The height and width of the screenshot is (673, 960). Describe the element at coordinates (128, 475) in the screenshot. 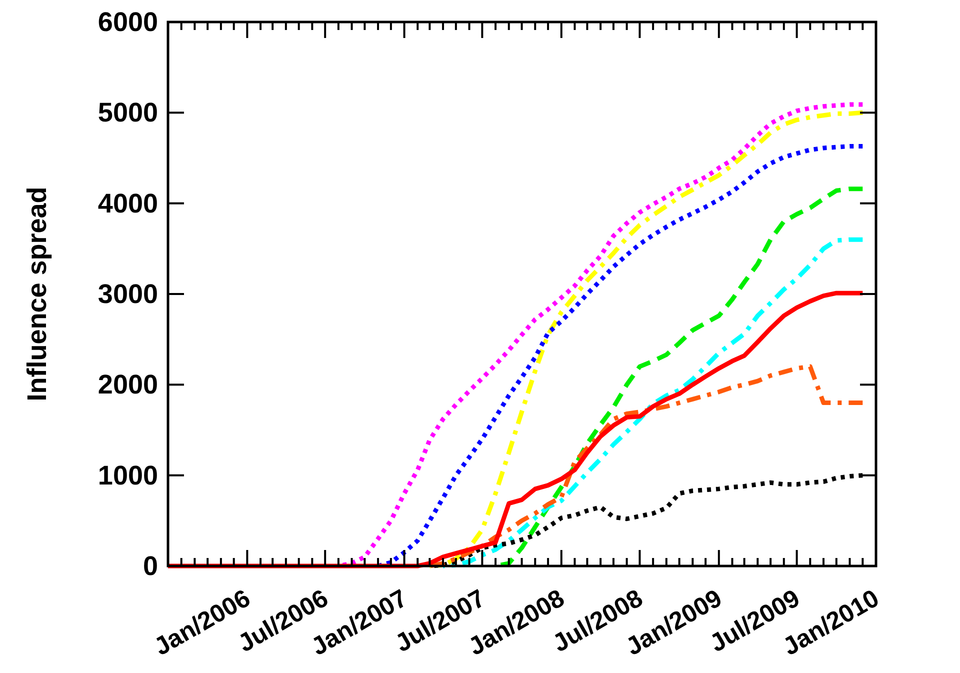

I see `y-tick-label: 1000` at that location.